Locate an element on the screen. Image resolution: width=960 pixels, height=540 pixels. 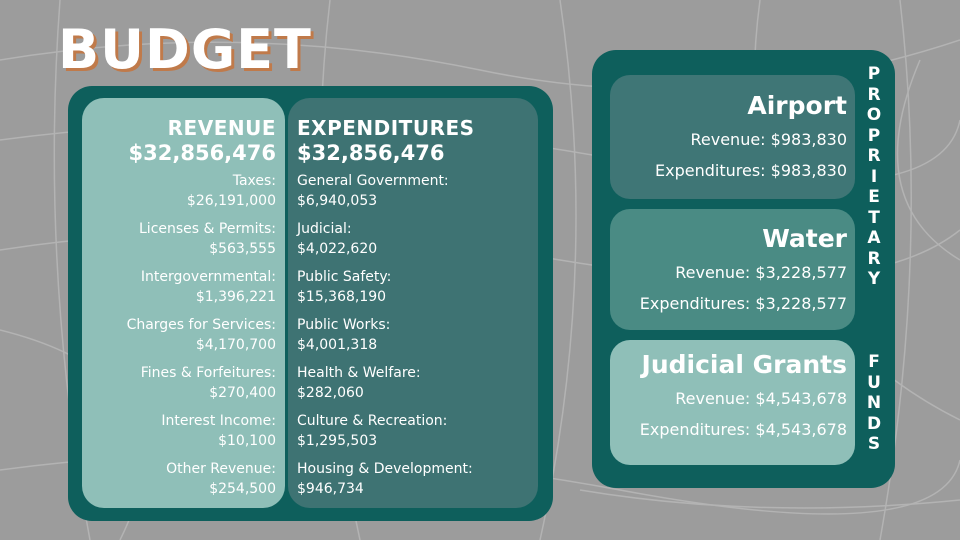
fund-revenue: Revenue: $3,228,577 is located at coordinates (761, 272).